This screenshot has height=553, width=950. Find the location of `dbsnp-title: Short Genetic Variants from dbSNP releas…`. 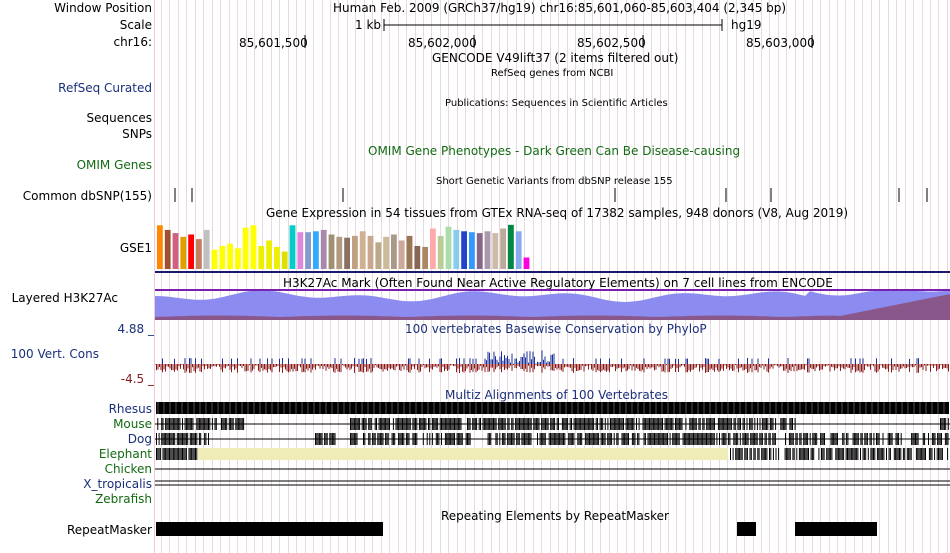

dbsnp-title: Short Genetic Variants from dbSNP releas… is located at coordinates (554, 181).